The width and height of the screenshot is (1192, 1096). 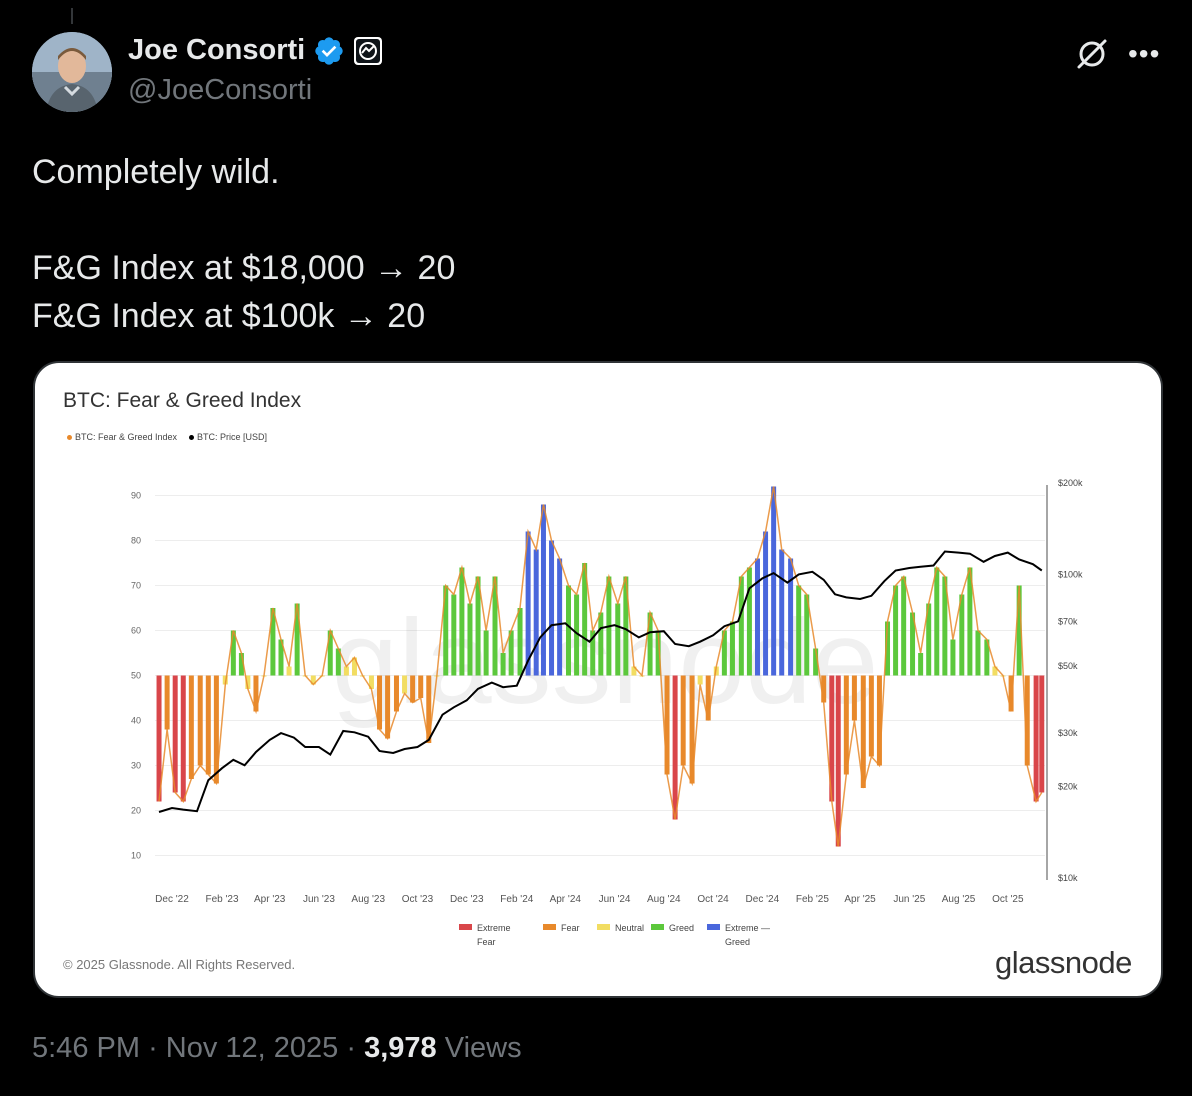 I want to click on tweet-line, so click(x=243, y=220).